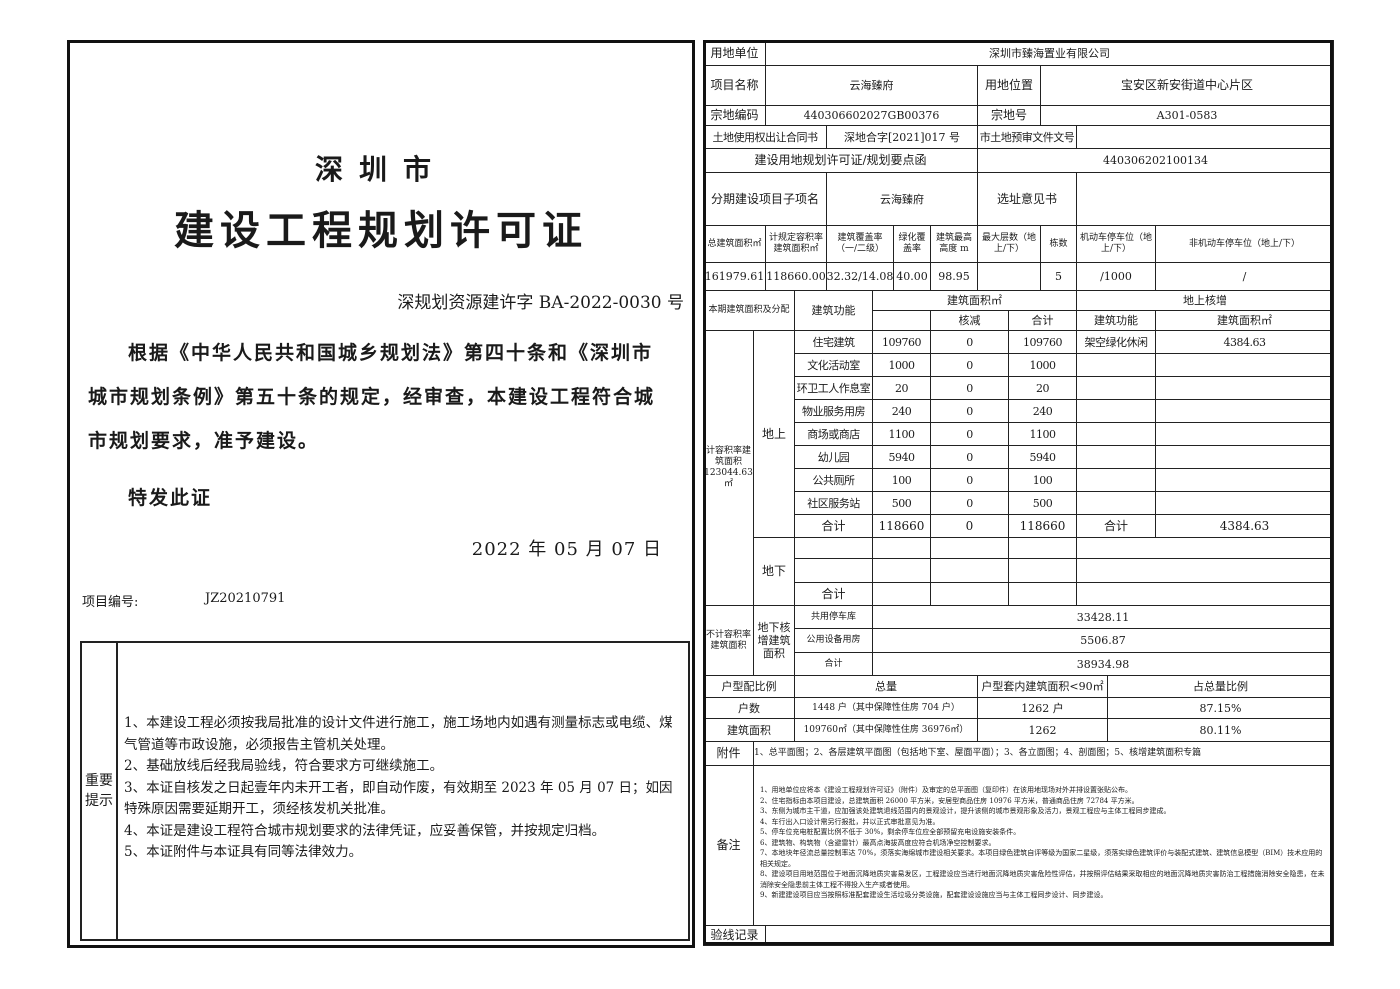 The width and height of the screenshot is (1400, 989). I want to click on area-value: 500, so click(901, 503).